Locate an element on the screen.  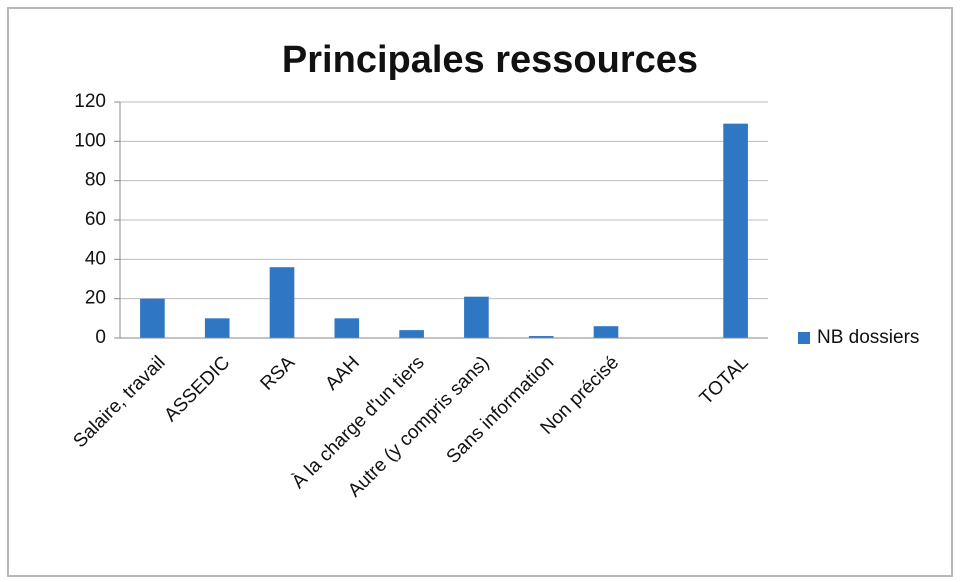
legend-swatch is located at coordinates (804, 338).